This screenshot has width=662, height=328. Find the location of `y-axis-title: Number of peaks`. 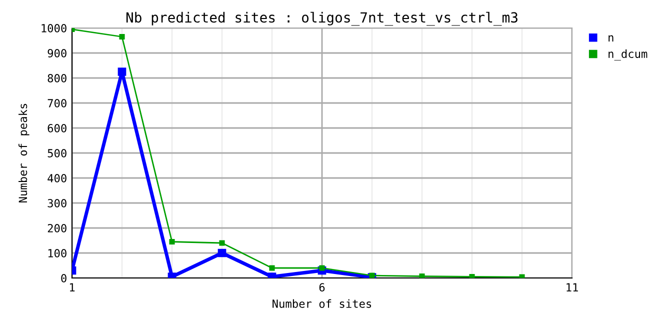

y-axis-title: Number of peaks is located at coordinates (24, 153).